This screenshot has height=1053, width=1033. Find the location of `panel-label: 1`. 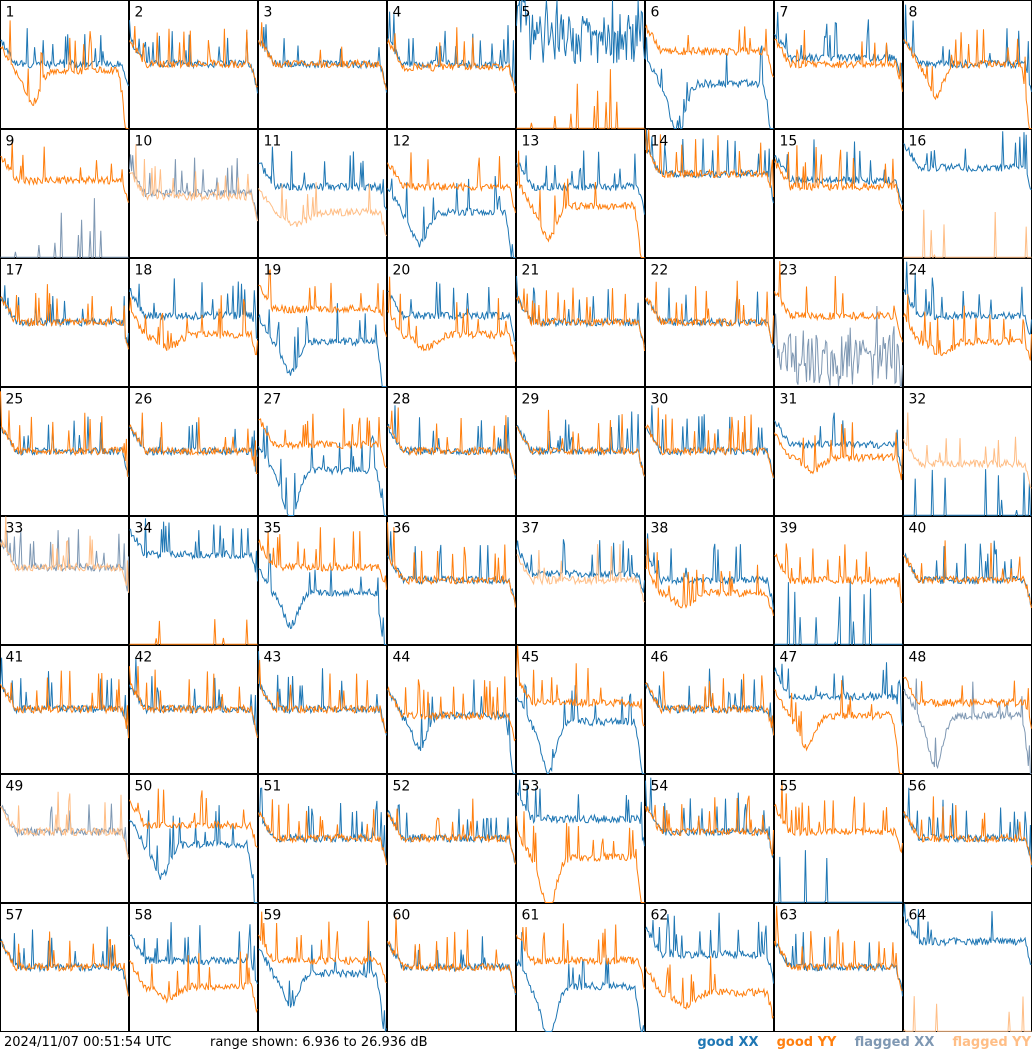

panel-label: 1 is located at coordinates (10, 13).